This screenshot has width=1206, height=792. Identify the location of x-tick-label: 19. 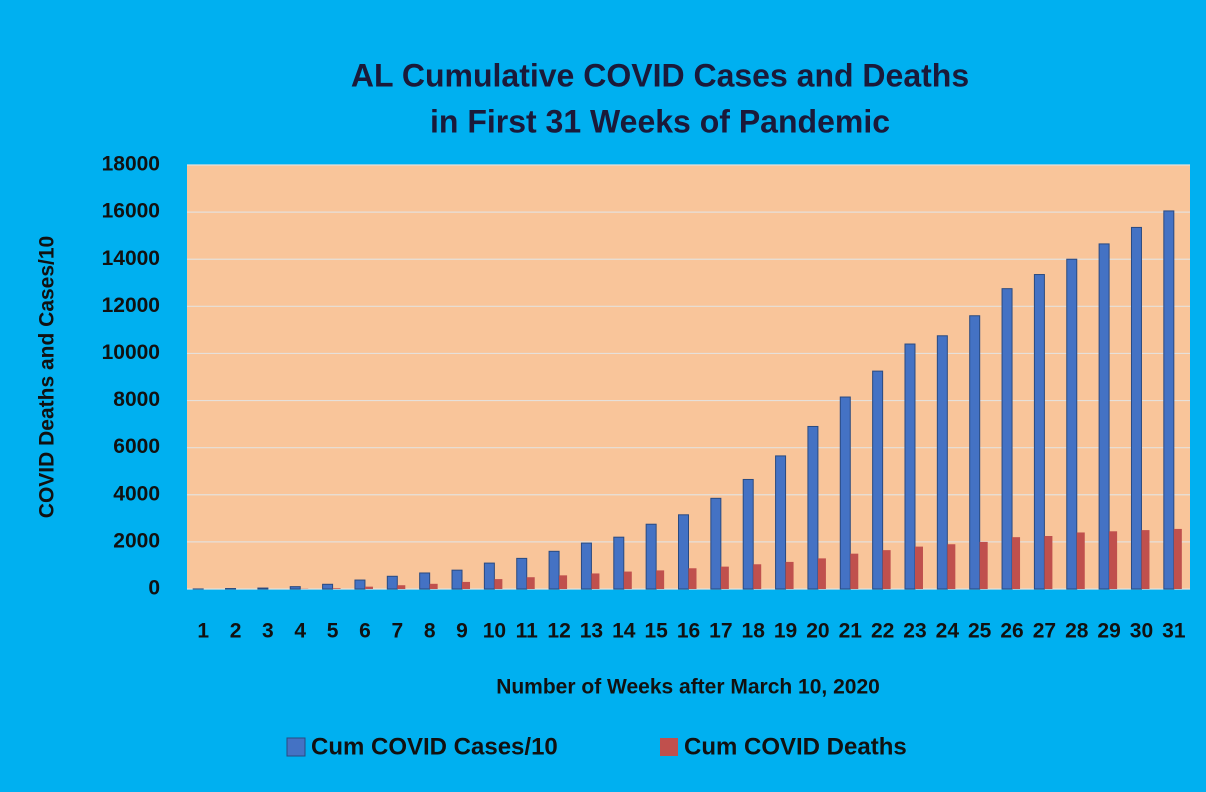
(785, 631).